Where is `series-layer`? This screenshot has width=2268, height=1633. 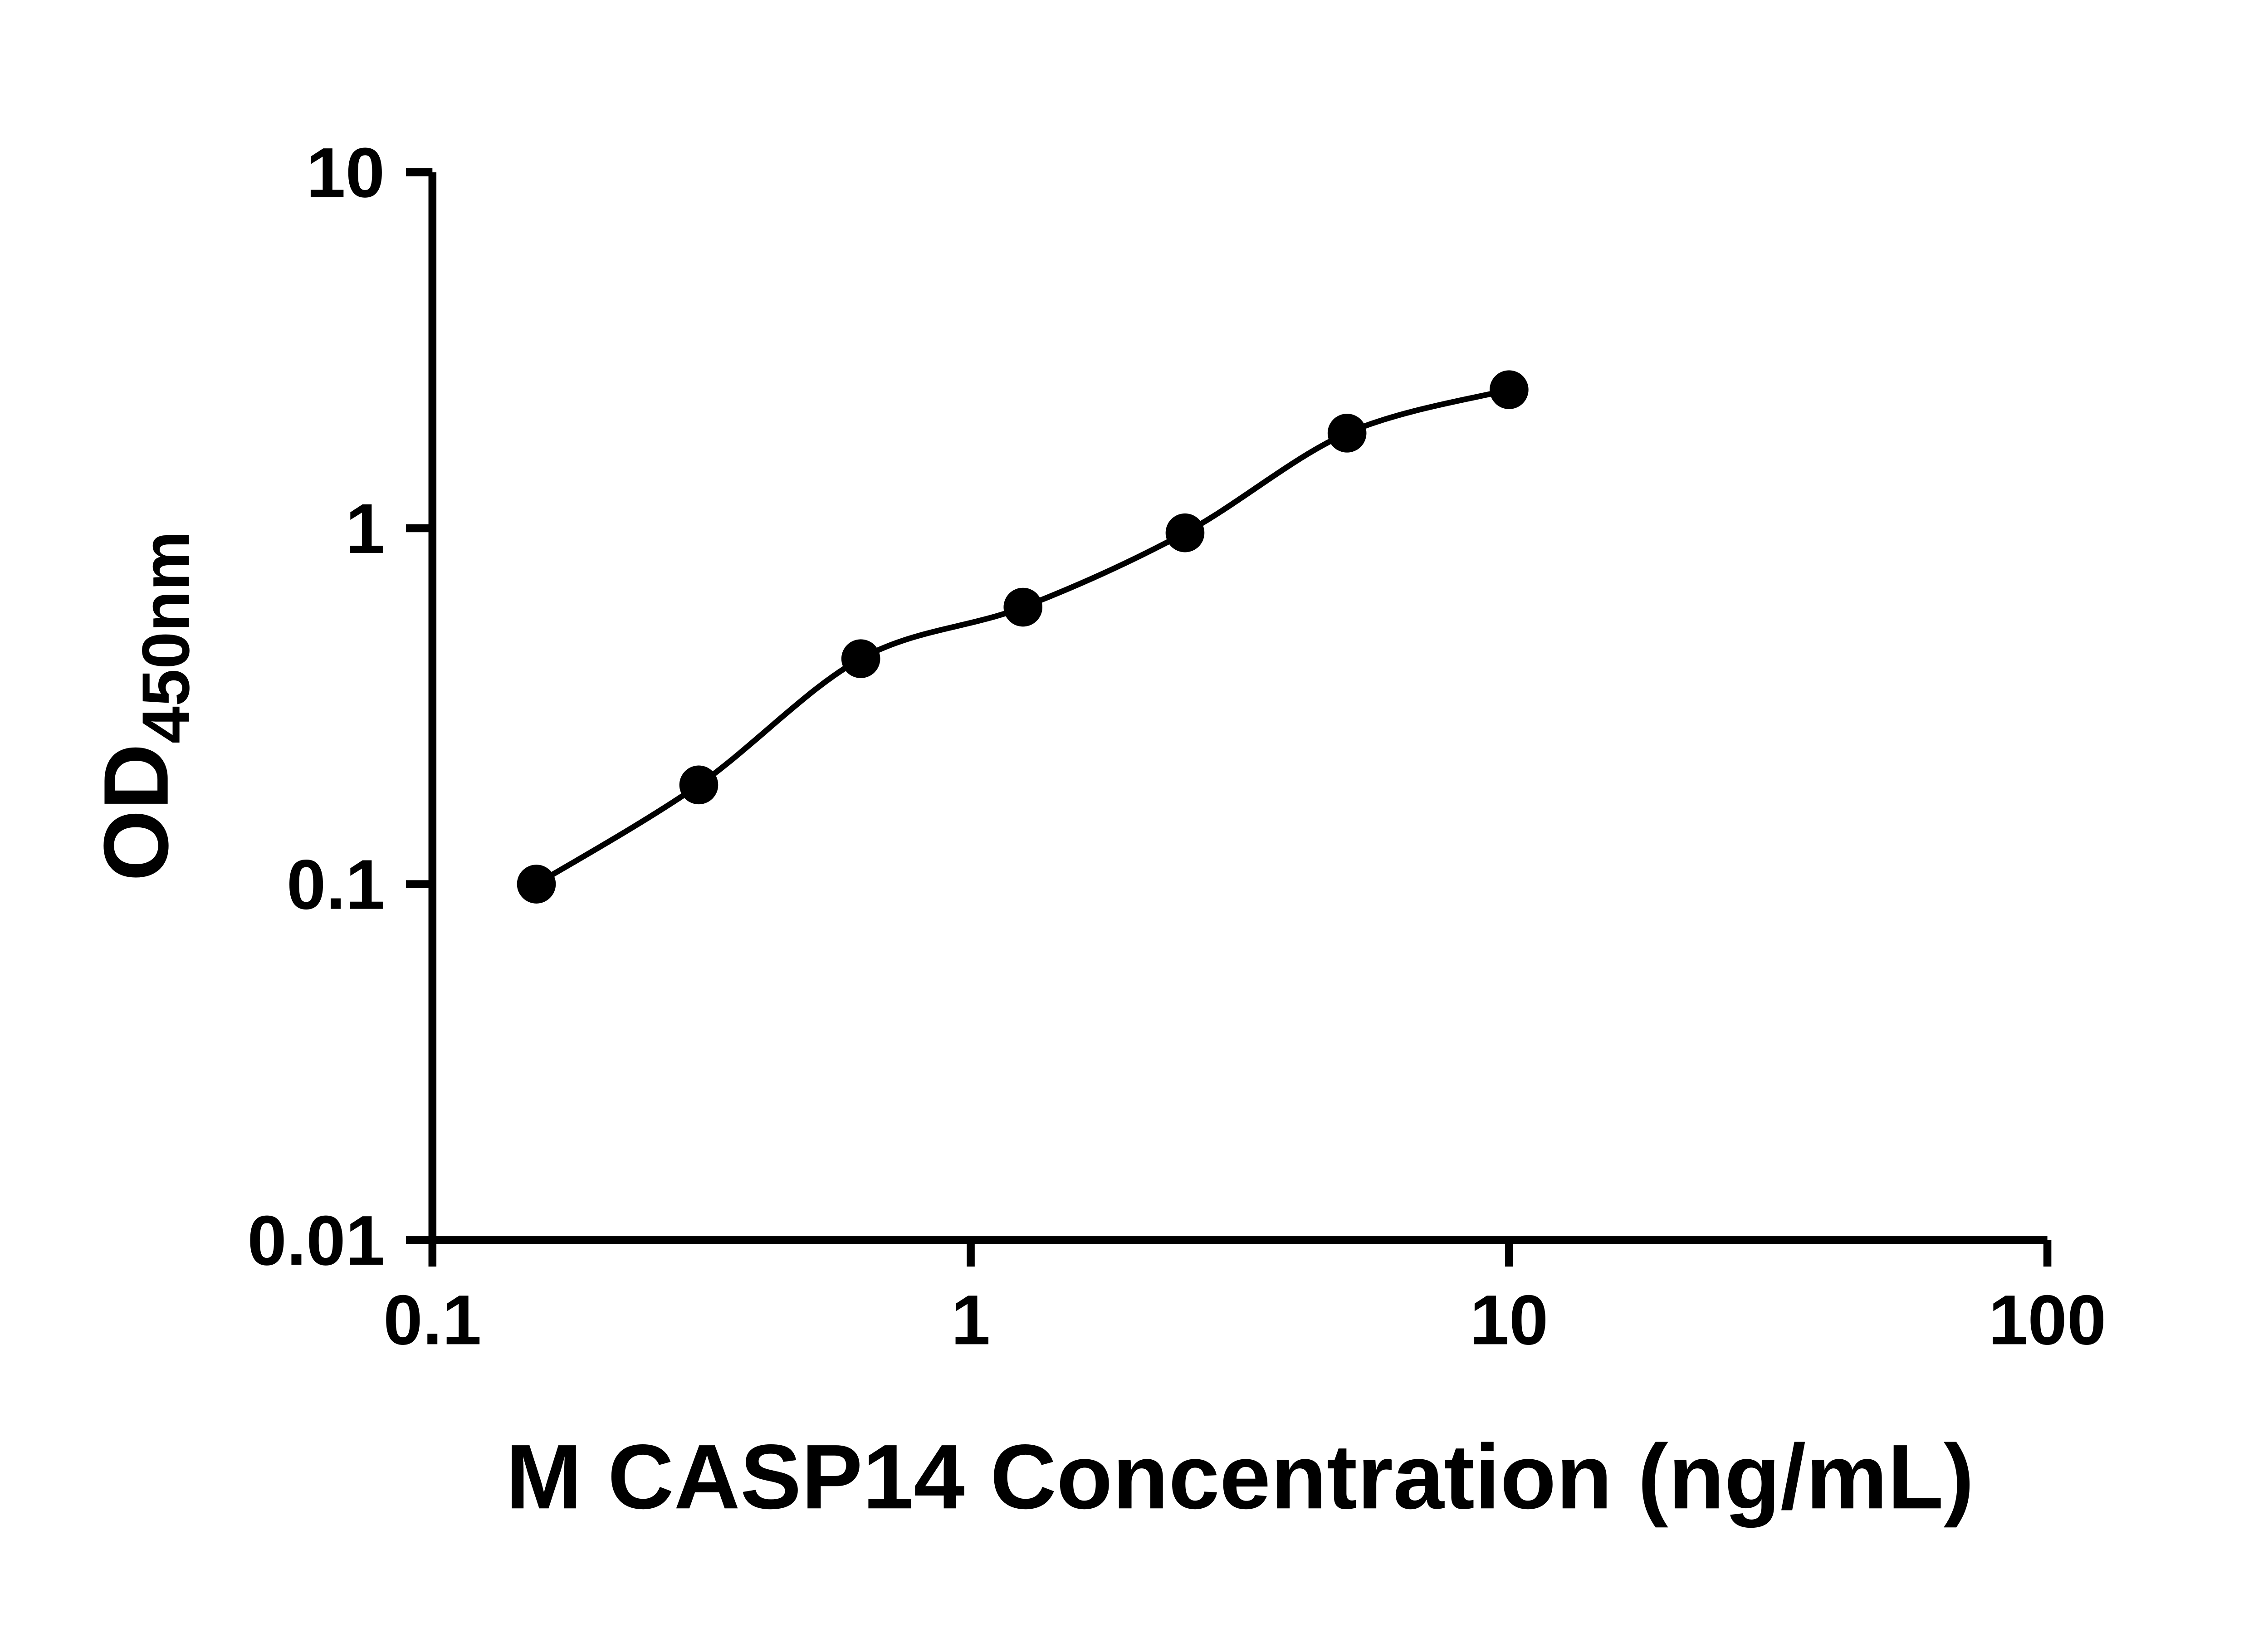 series-layer is located at coordinates (1023, 637).